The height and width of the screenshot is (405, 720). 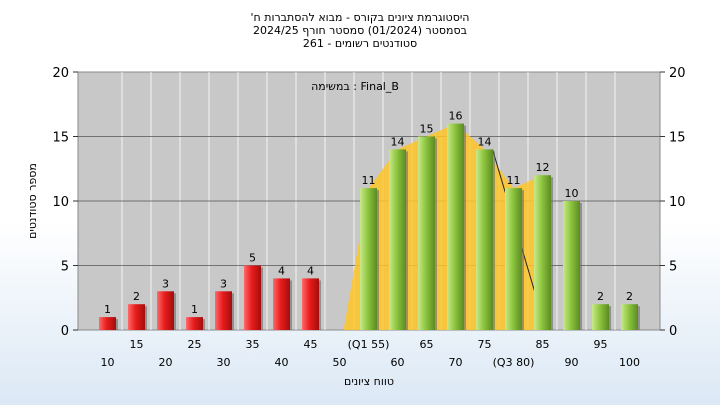 What do you see at coordinates (514, 362) in the screenshot?
I see `x-tick-label: (Q3 80)` at bounding box center [514, 362].